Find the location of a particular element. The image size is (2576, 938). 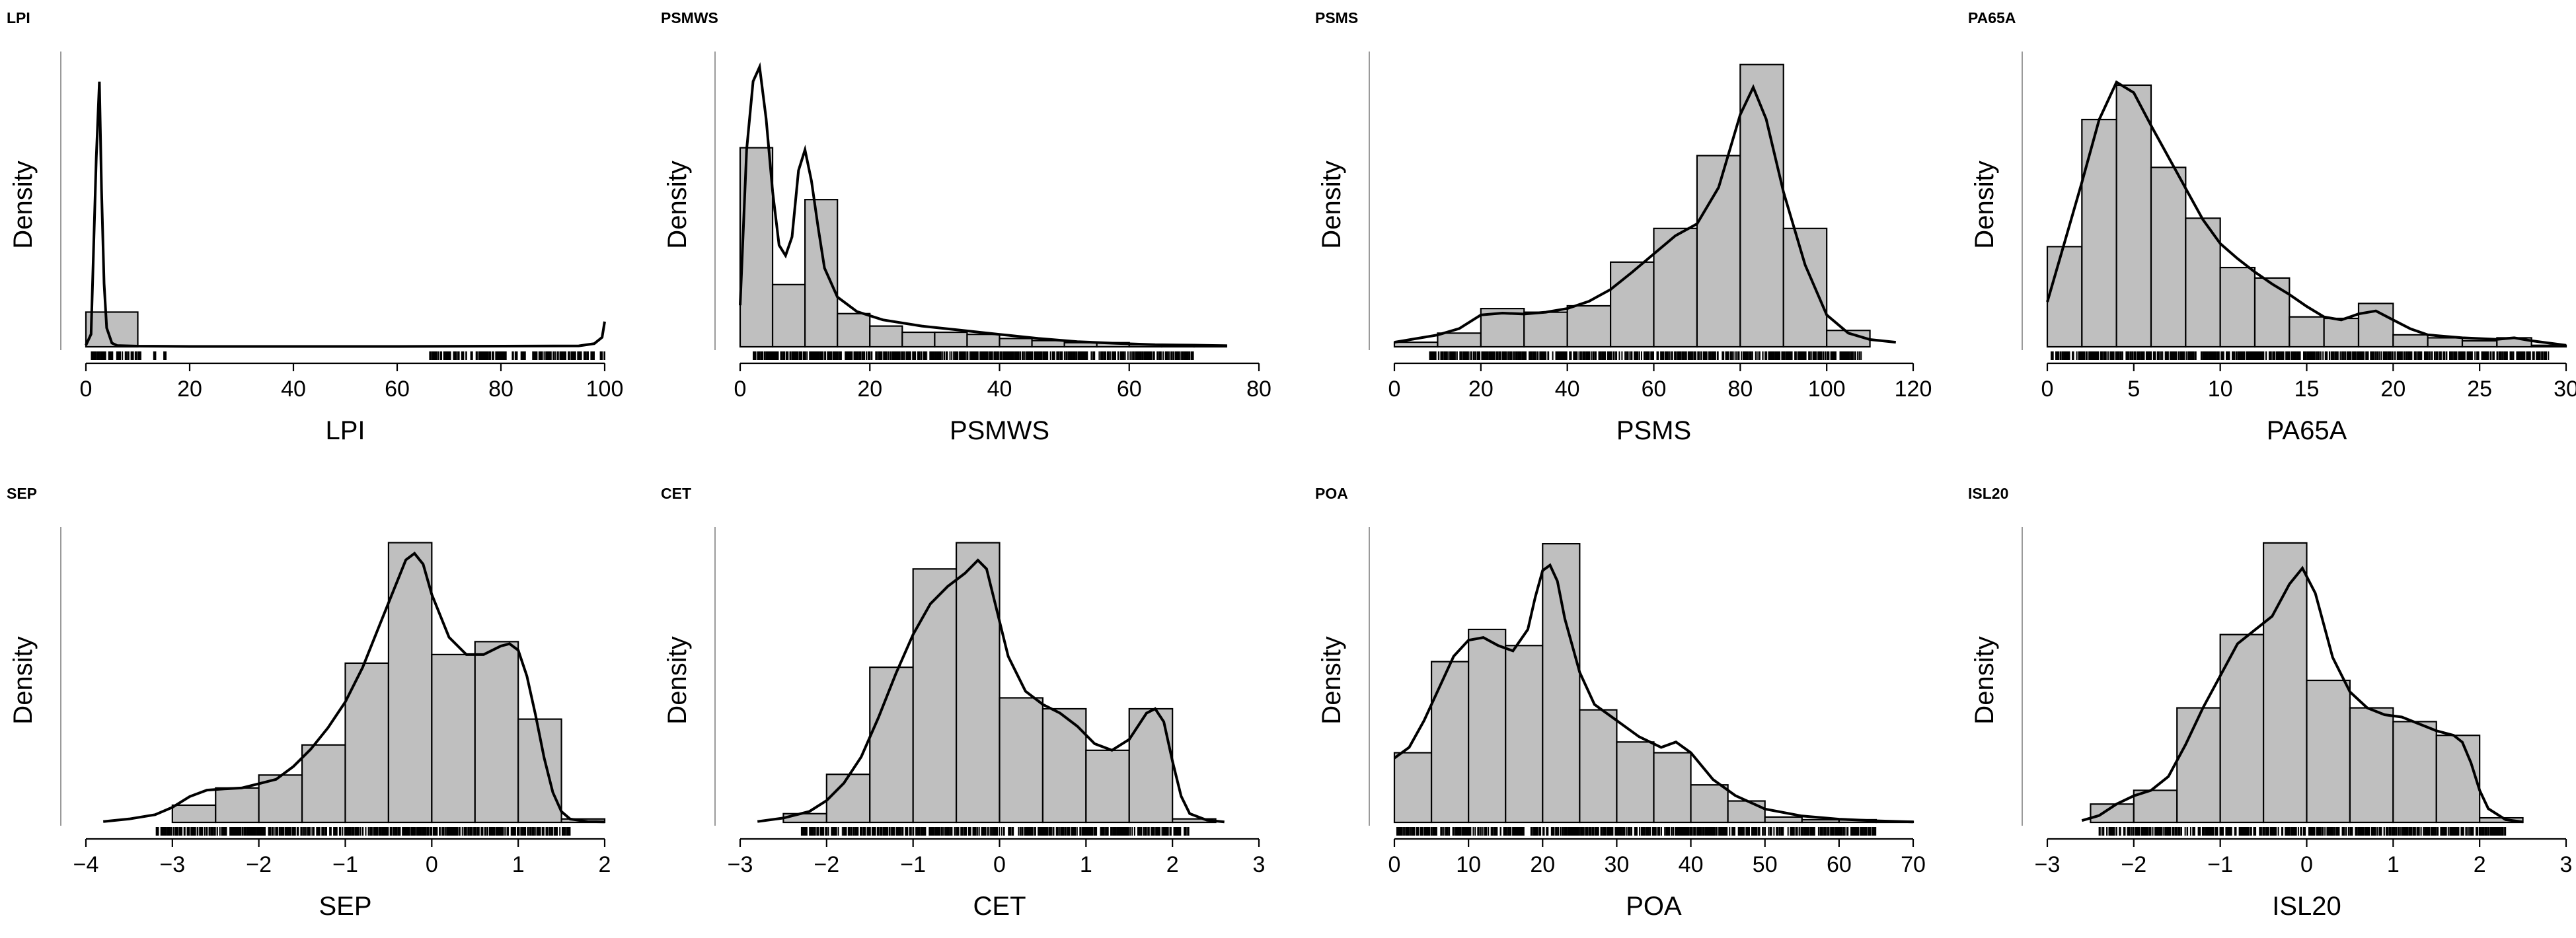

x-tick-label: 40 is located at coordinates (1567, 390).